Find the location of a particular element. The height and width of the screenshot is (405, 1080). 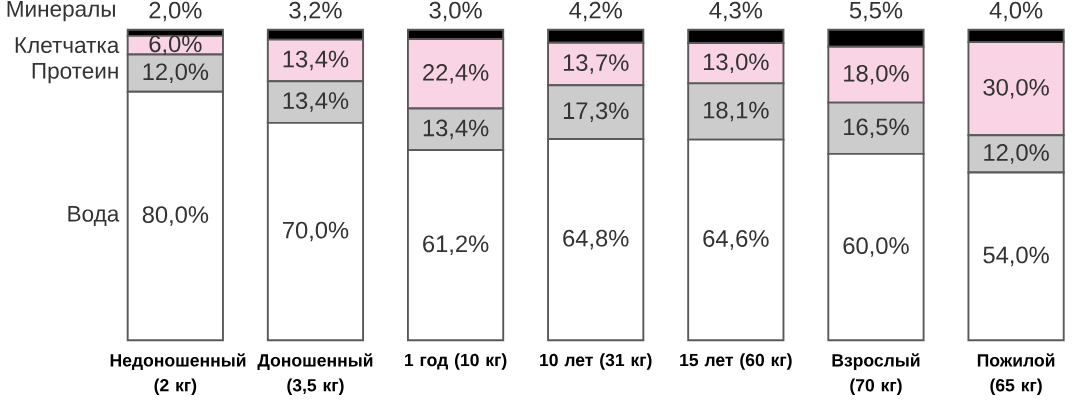

data-label: 4,3% is located at coordinates (736, 11).